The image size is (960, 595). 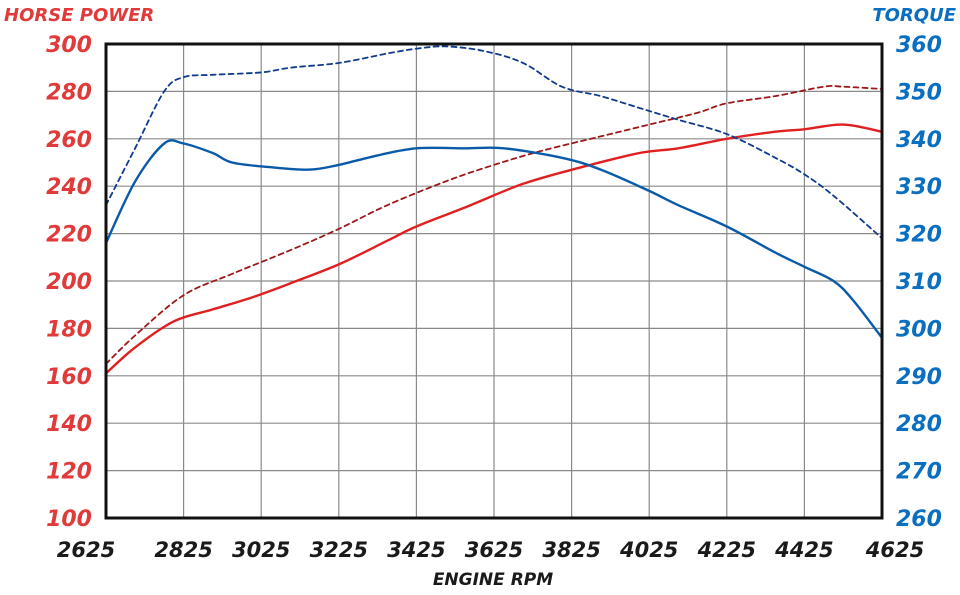 What do you see at coordinates (69, 45) in the screenshot?
I see `left-tick-label: 300` at bounding box center [69, 45].